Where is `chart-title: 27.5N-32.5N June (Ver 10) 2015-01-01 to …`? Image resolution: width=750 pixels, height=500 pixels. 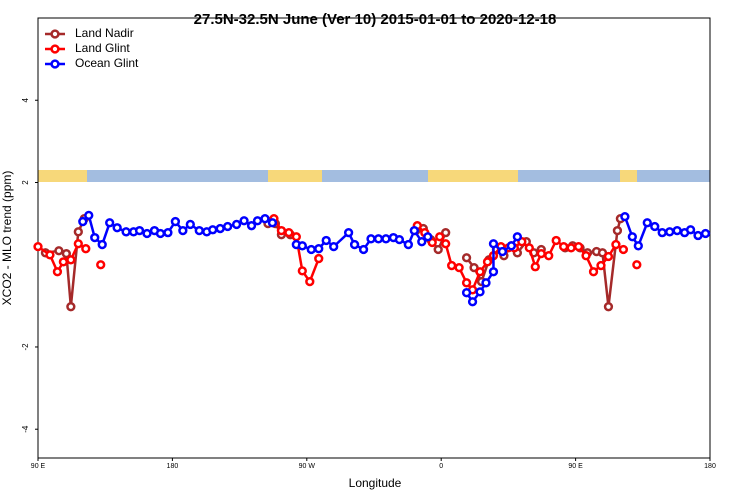 chart-title: 27.5N-32.5N June (Ver 10) 2015-01-01 to … is located at coordinates (375, 19).